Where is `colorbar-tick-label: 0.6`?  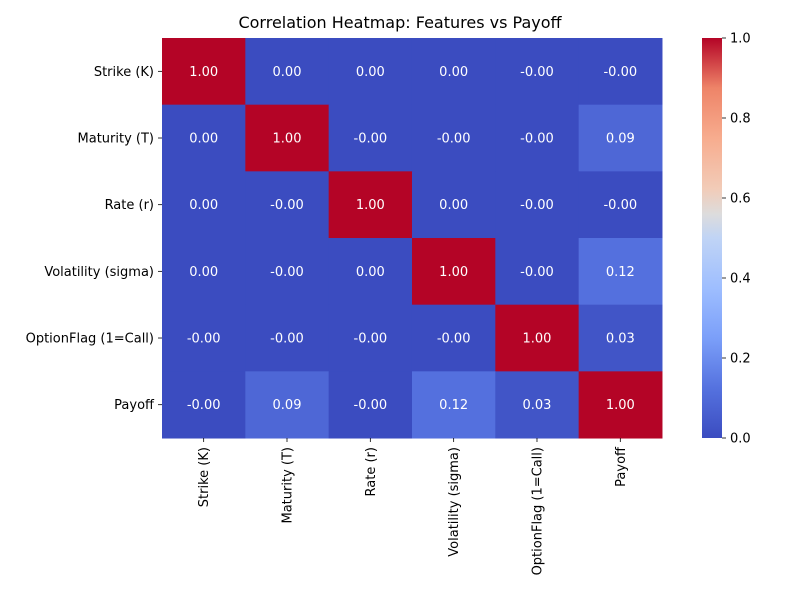
colorbar-tick-label: 0.6 is located at coordinates (740, 199).